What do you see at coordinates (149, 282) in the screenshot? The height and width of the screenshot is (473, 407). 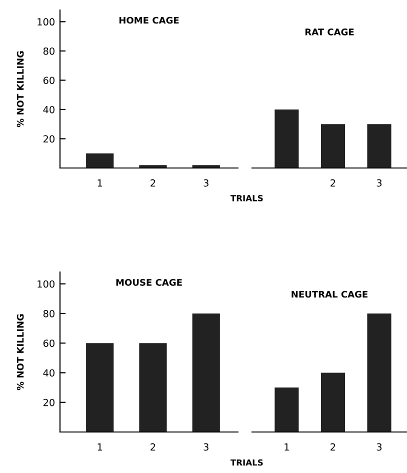 I see `text: MOUSE CAGE` at bounding box center [149, 282].